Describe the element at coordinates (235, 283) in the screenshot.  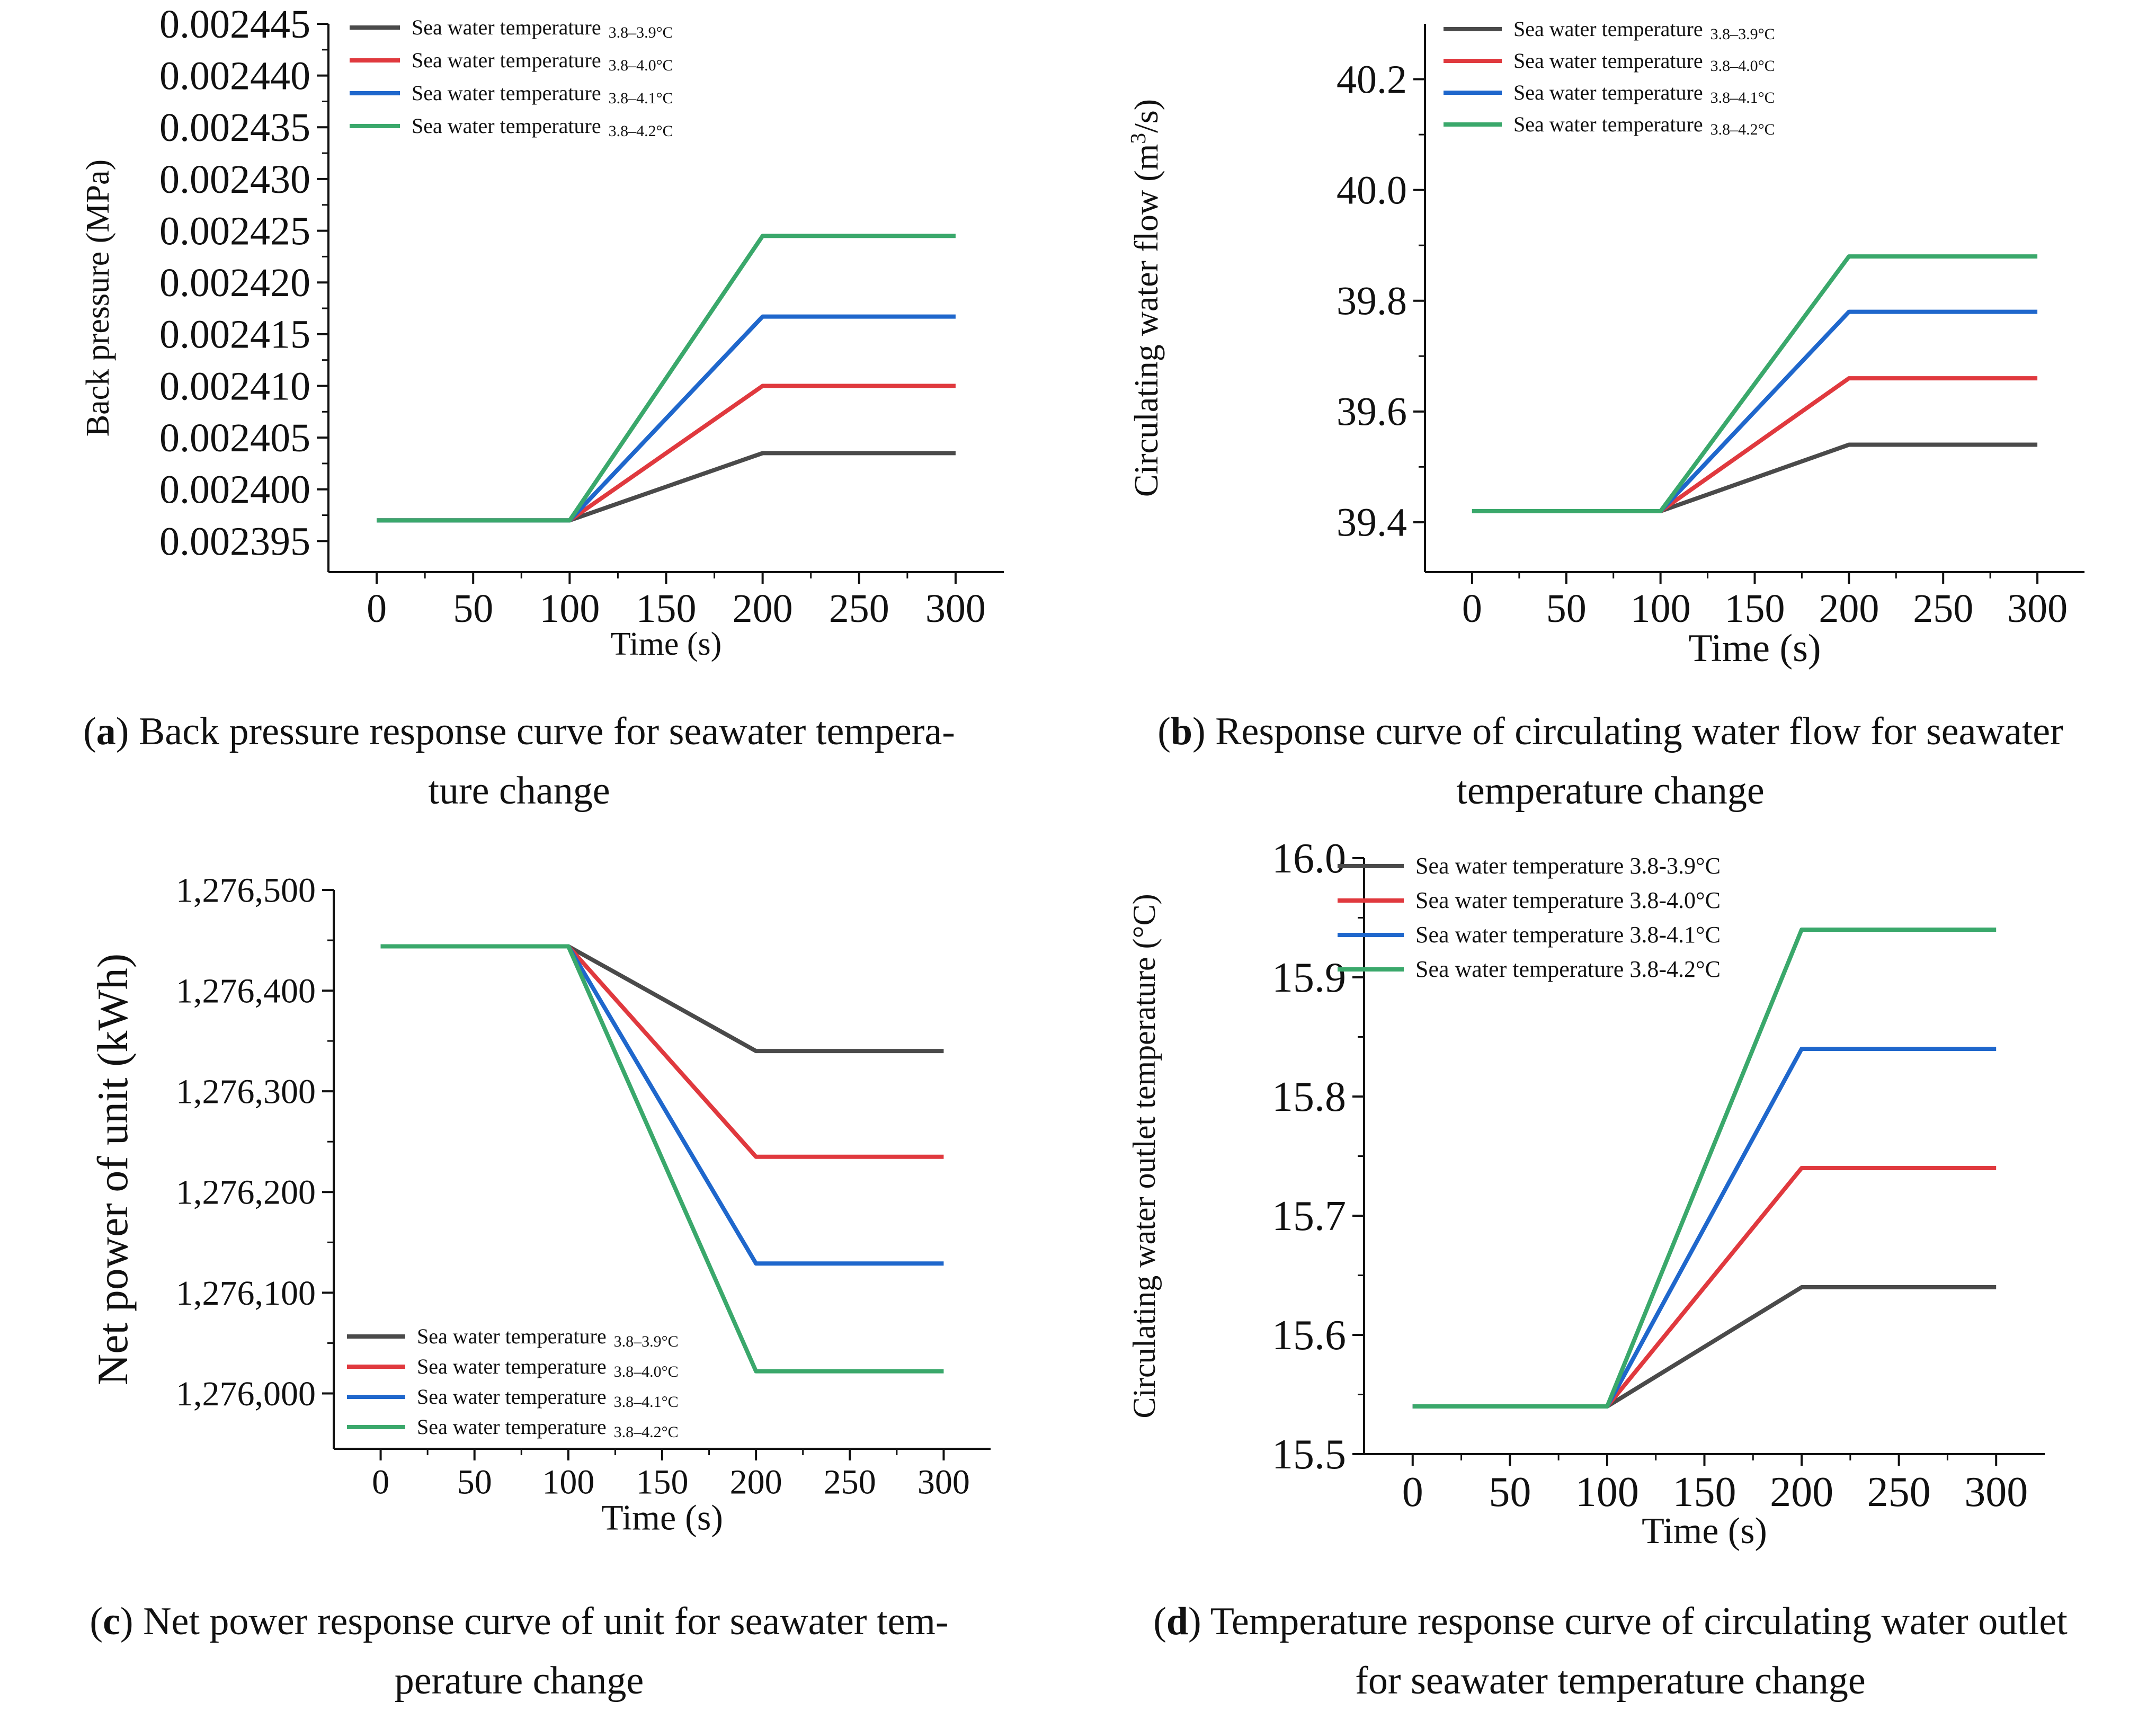
I see `y-tick-label: 0.002420` at that location.